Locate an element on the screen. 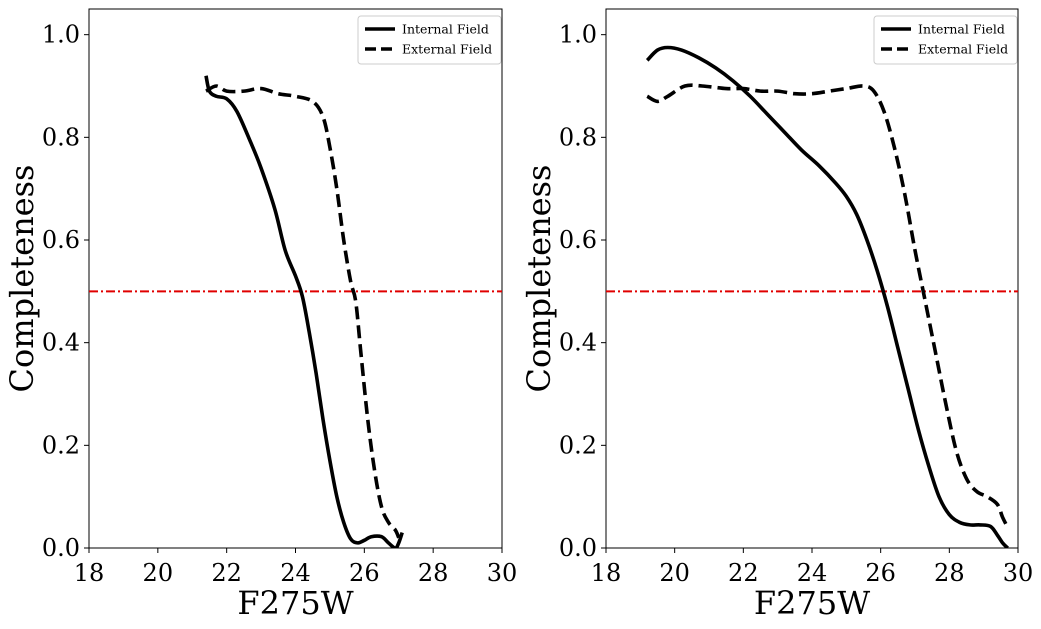 The height and width of the screenshot is (629, 1041). external-field-curve is located at coordinates (303, 311).